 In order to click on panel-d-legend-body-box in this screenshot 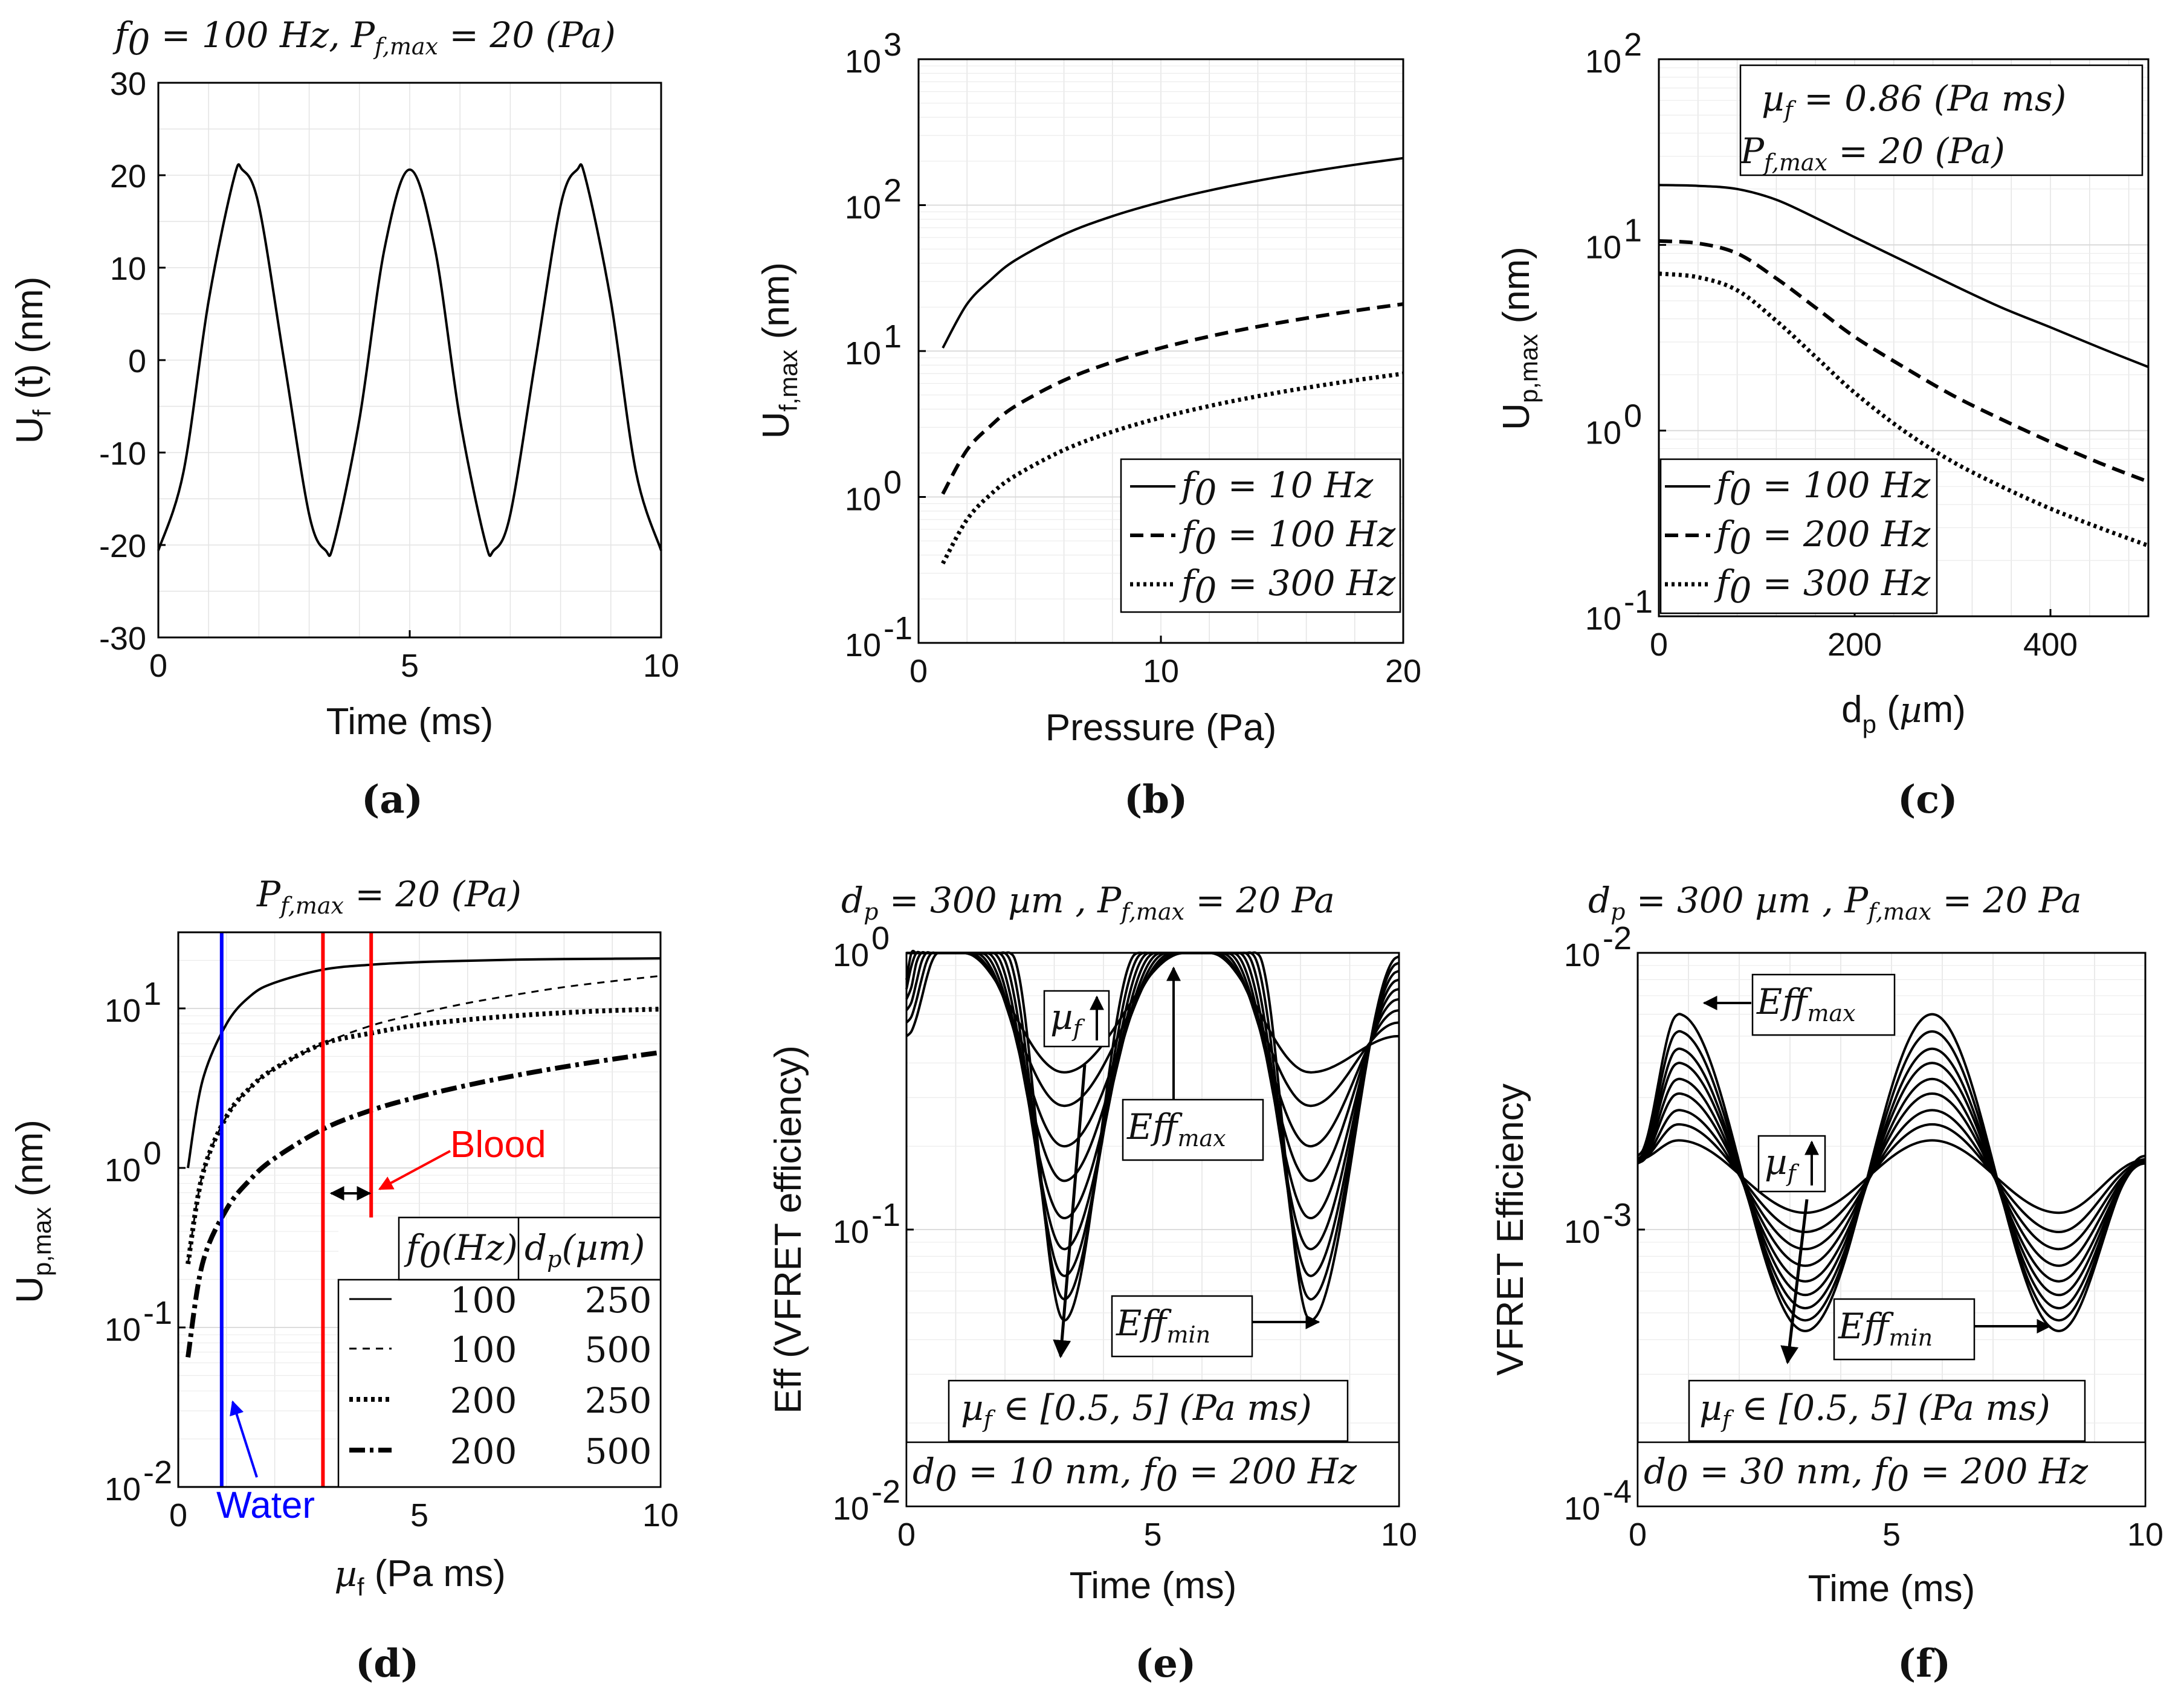, I will do `click(499, 1383)`.